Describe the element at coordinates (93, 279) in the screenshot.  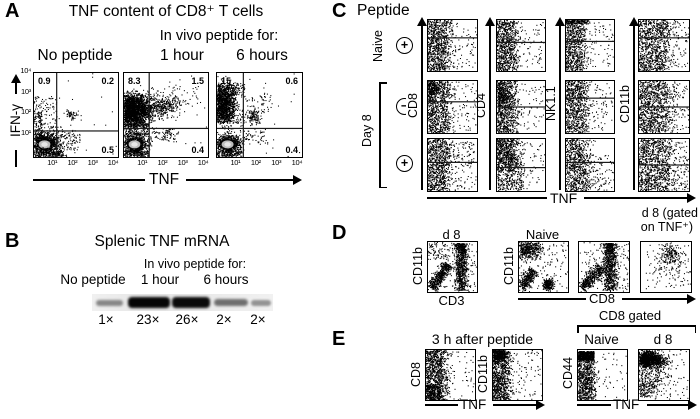
I see `lane-label-no-peptide: No peptide` at that location.